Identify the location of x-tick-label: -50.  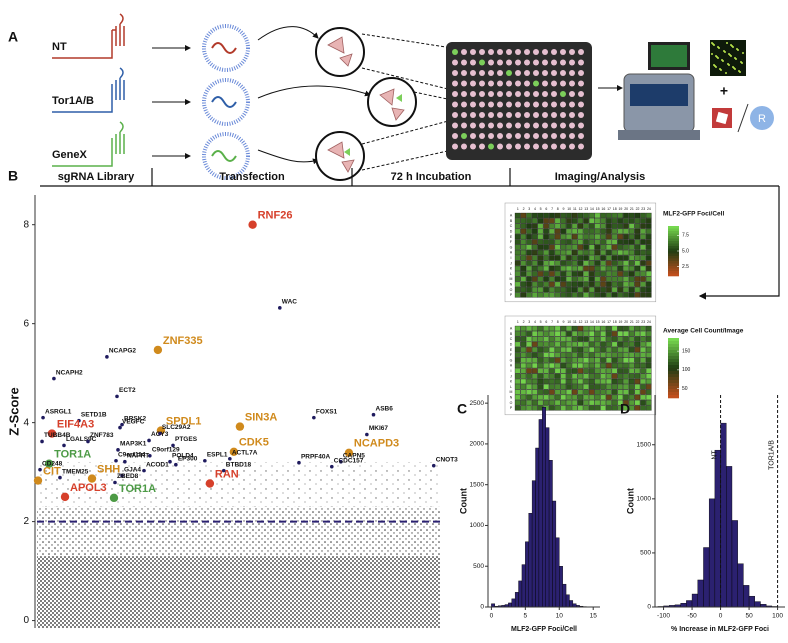
(692, 616).